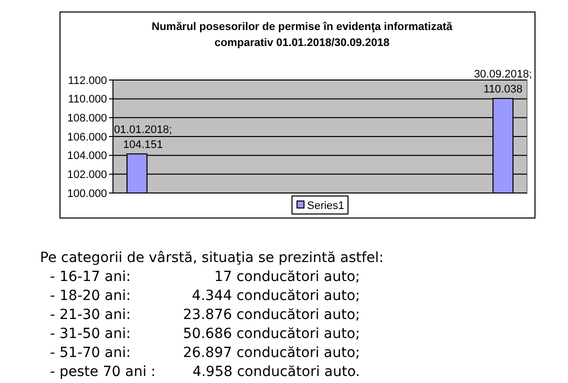 The height and width of the screenshot is (383, 568). I want to click on y-tick-label: 102.000, so click(87, 175).